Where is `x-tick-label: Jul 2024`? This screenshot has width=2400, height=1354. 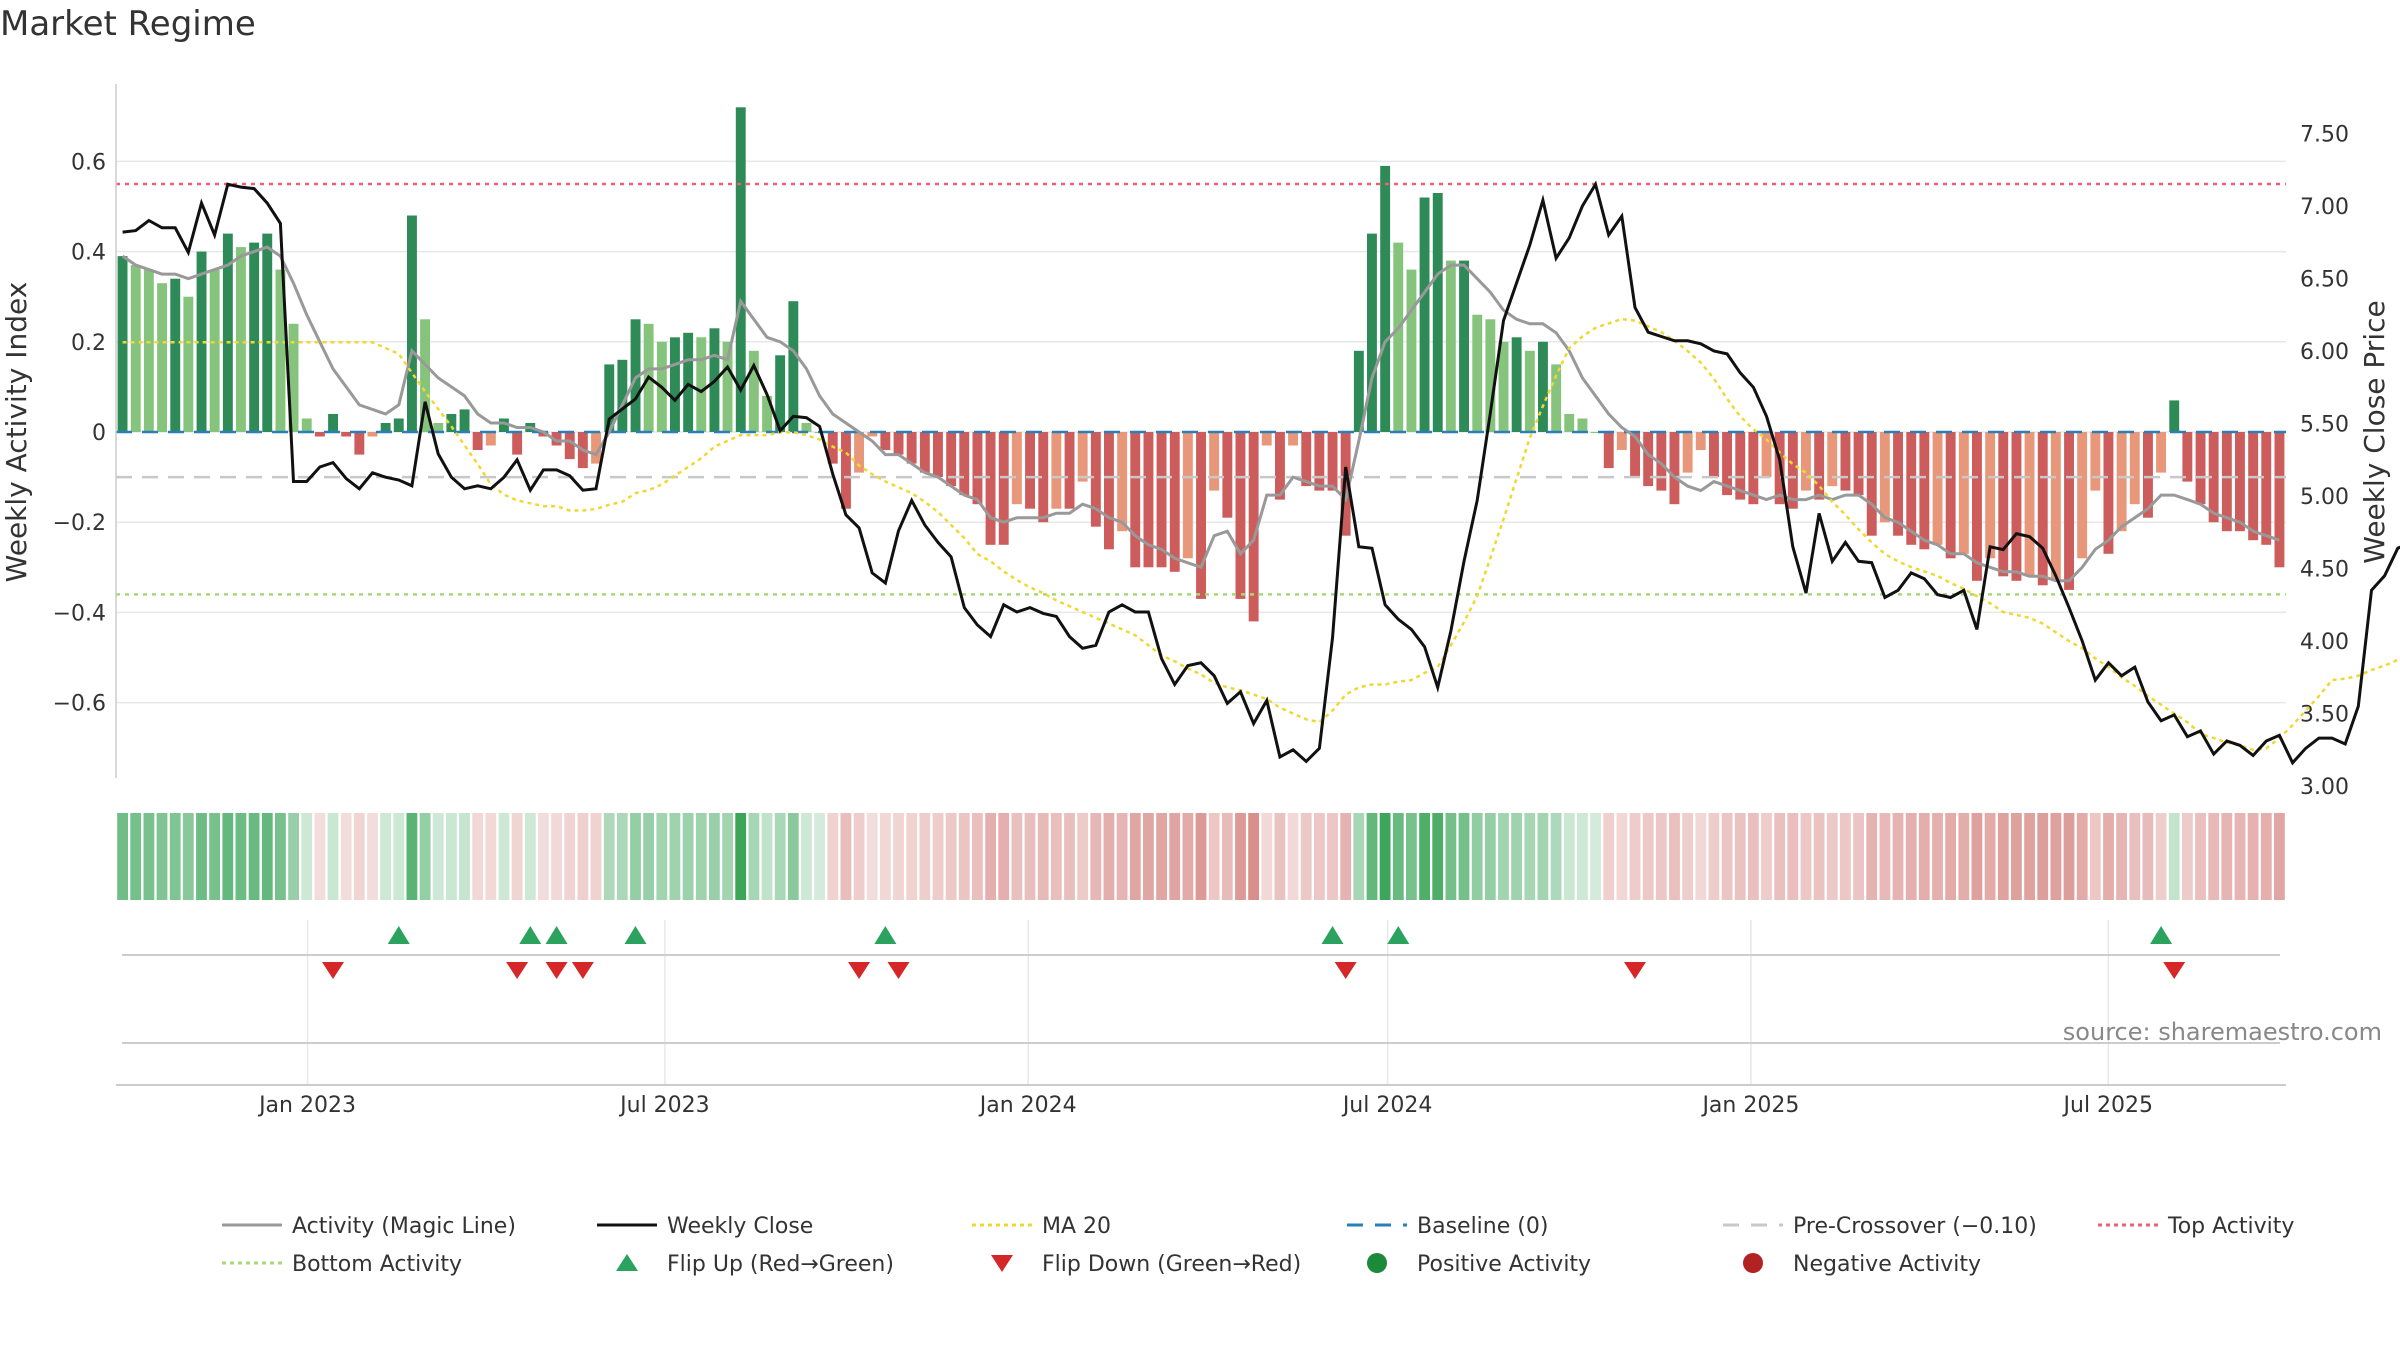 x-tick-label: Jul 2024 is located at coordinates (1387, 1105).